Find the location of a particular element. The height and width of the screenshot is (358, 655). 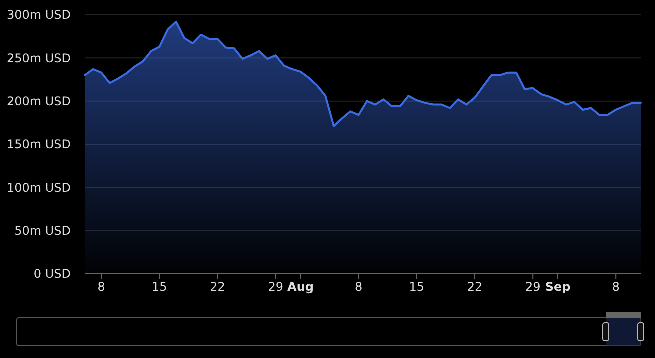

y-tick-label: 150m USD is located at coordinates (38, 145).